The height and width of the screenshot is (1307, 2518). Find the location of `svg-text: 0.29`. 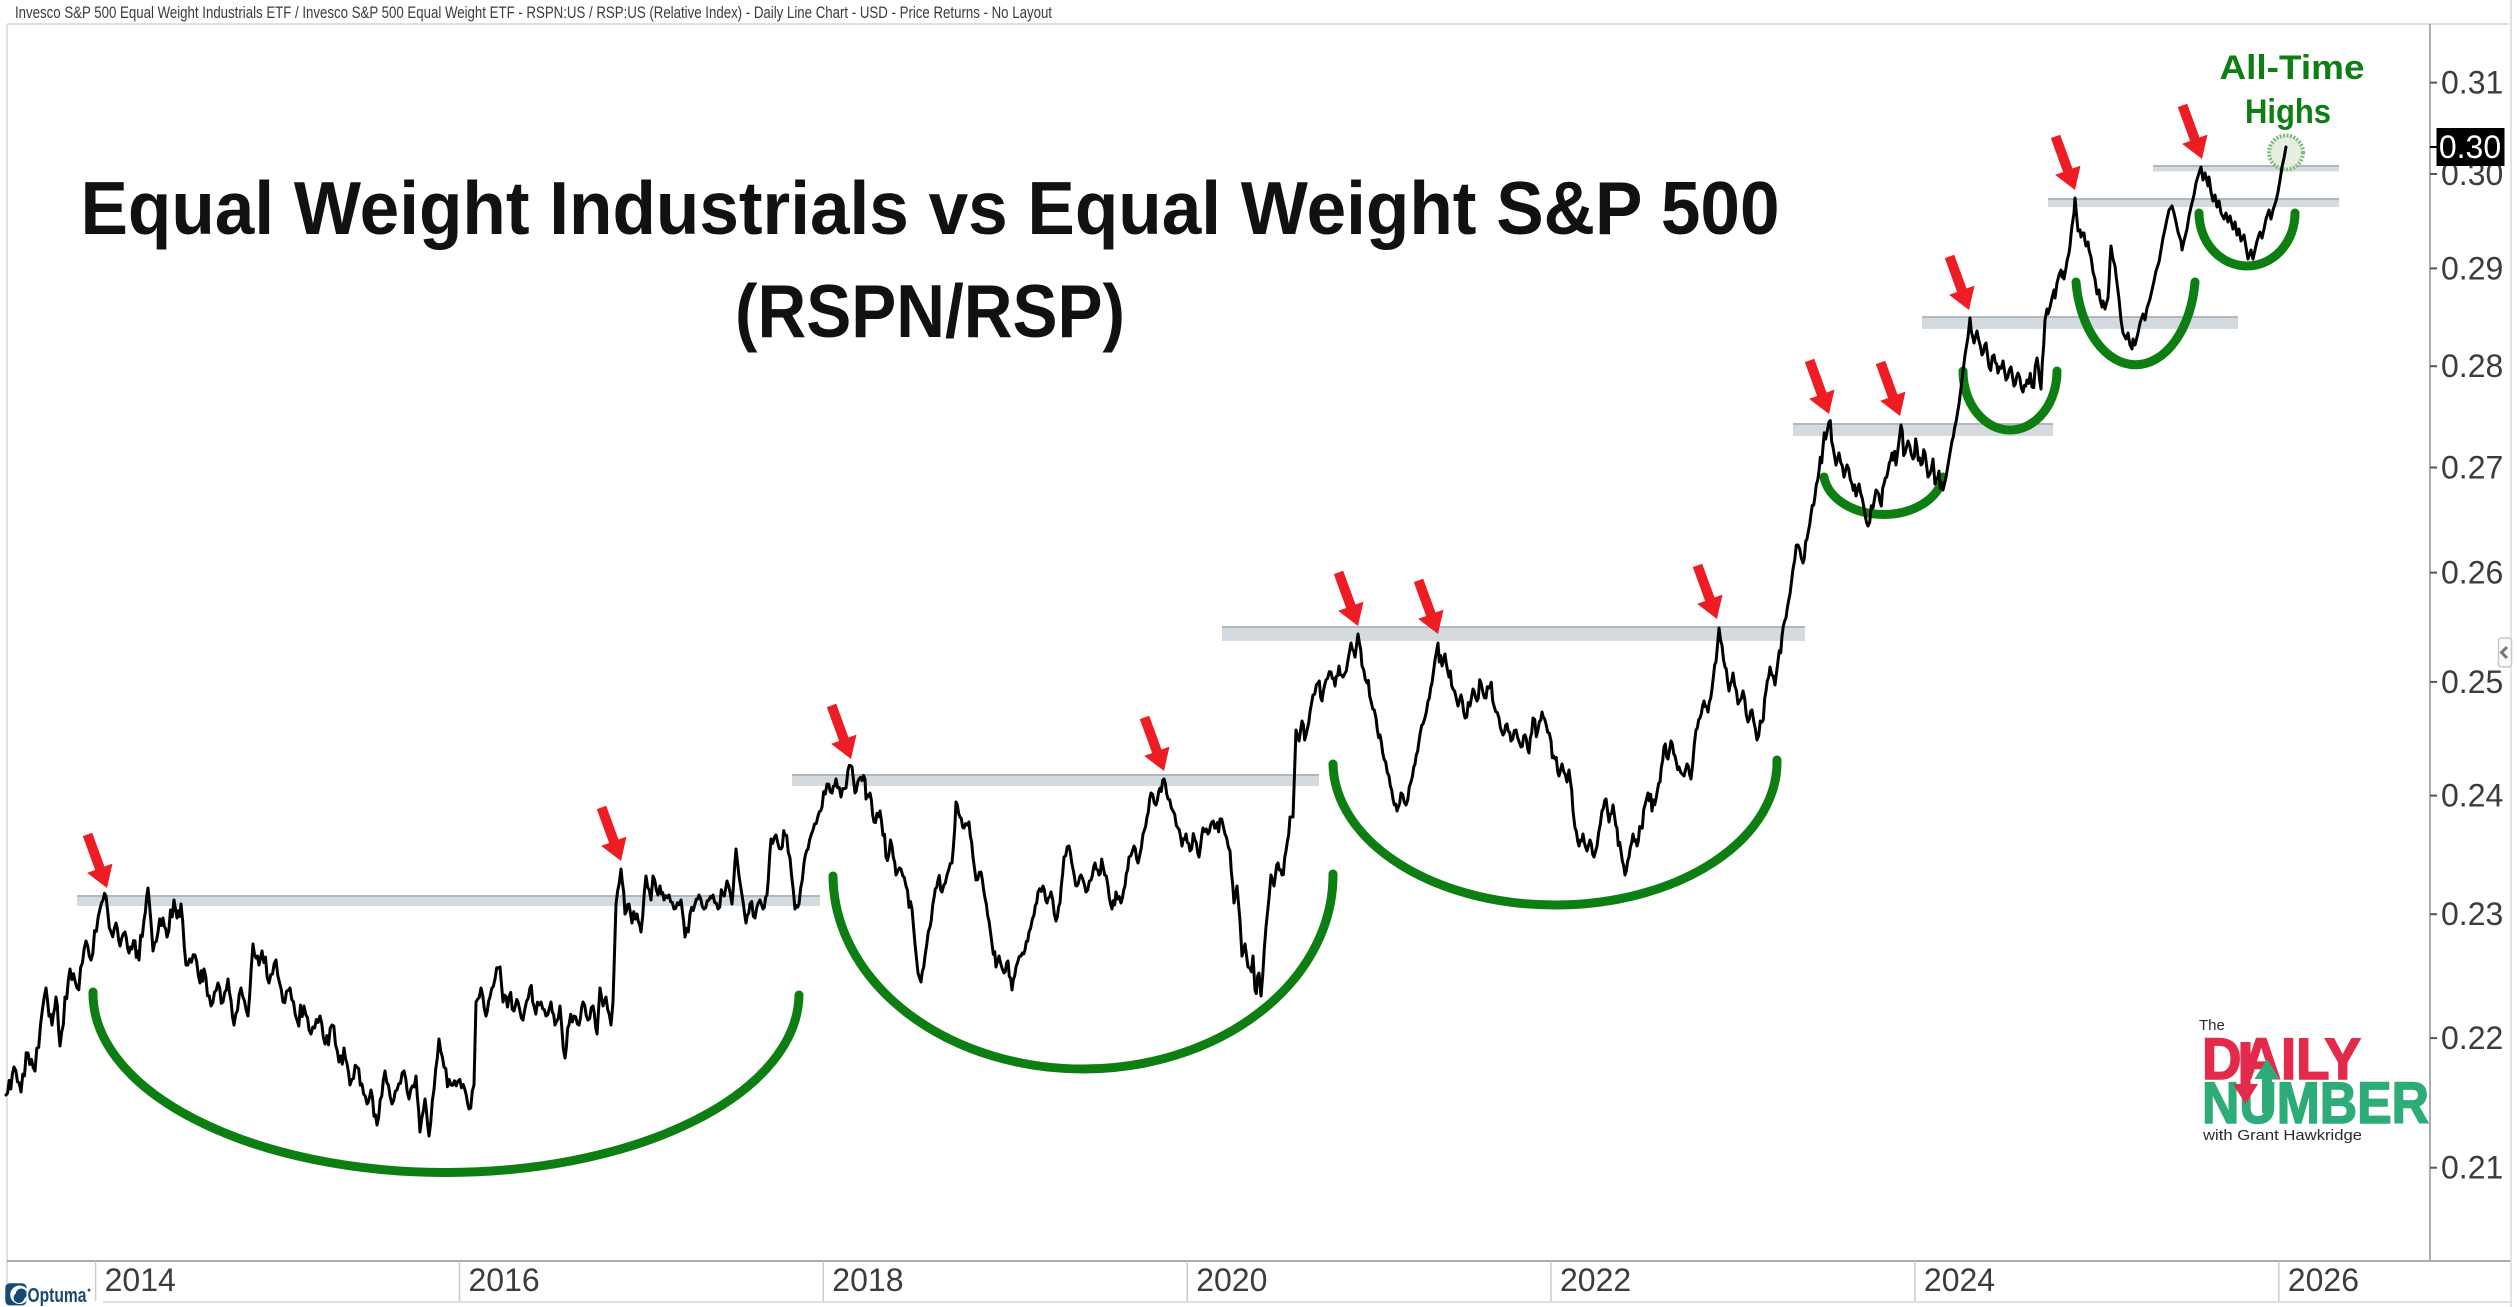

svg-text: 0.29 is located at coordinates (2472, 268).